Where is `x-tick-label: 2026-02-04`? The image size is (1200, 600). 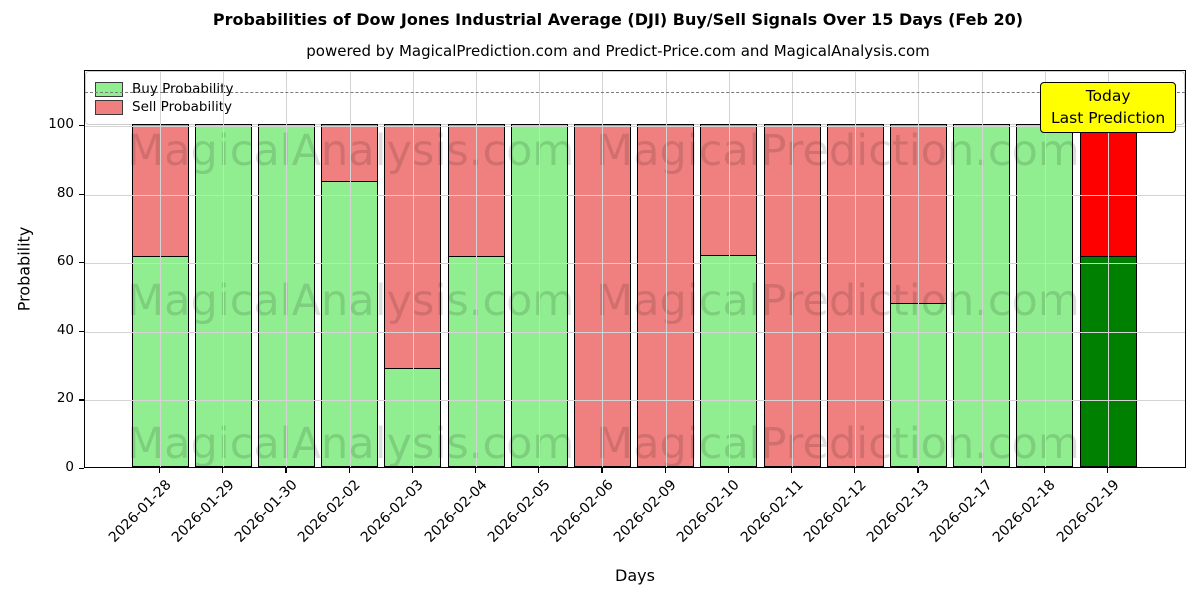
x-tick-label: 2026-02-04 is located at coordinates (456, 511).